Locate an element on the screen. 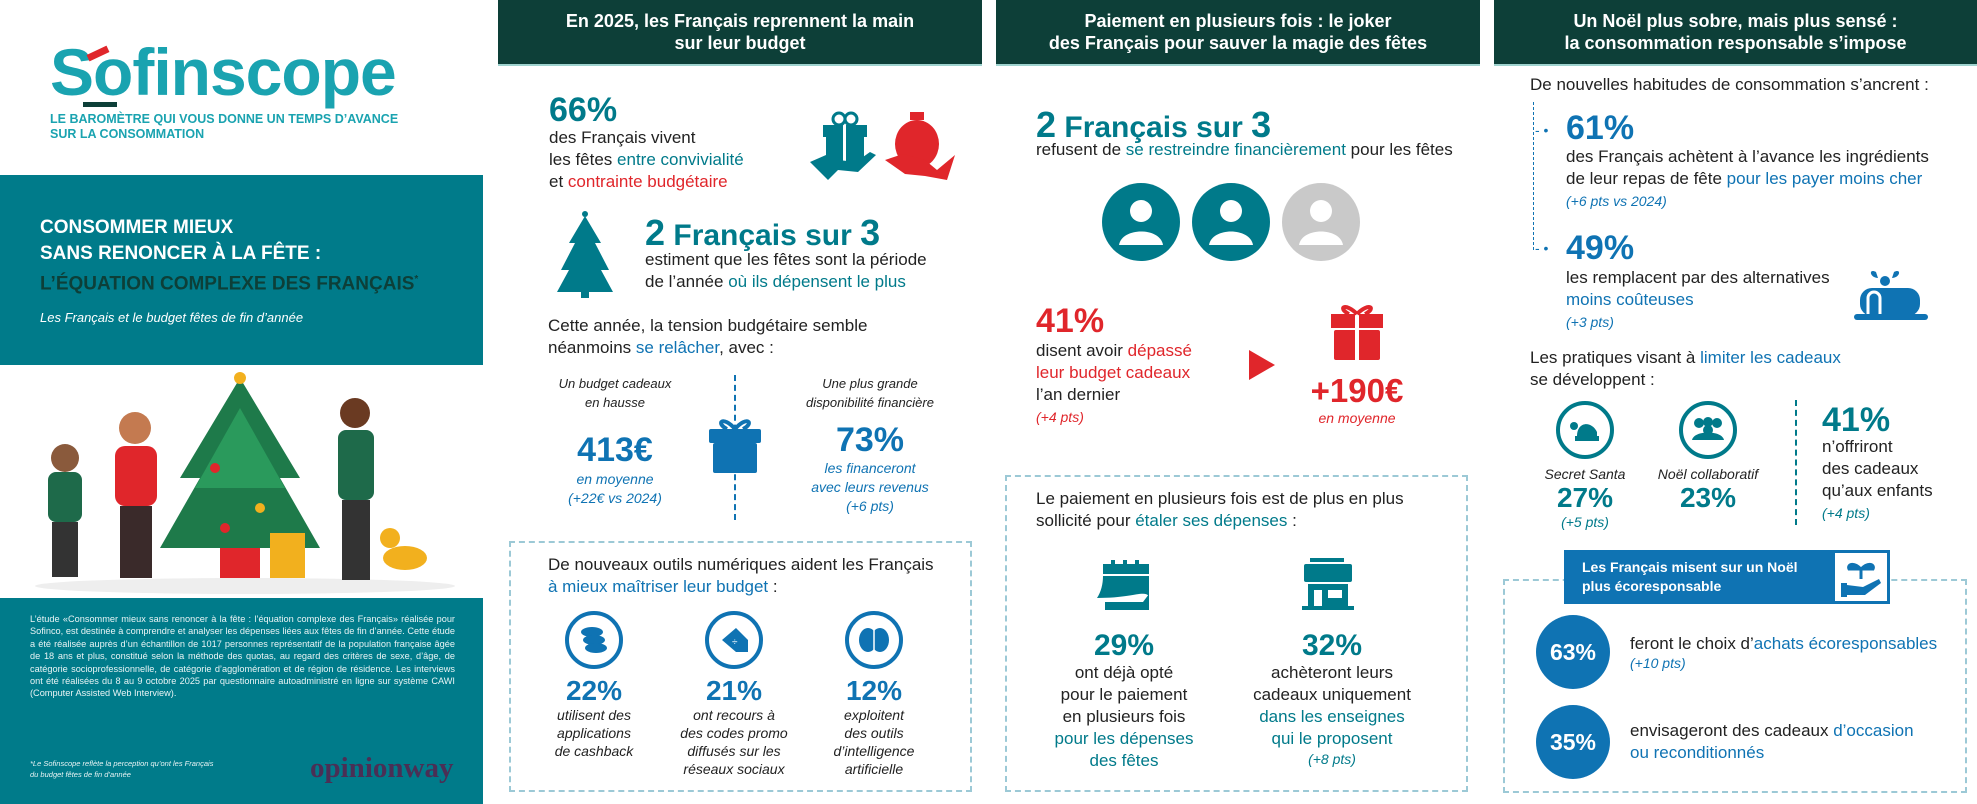 This screenshot has height=804, width=1977. main-title-line: L’ÉQUATION COMPLEXE DES FRANÇAIS* is located at coordinates (229, 284).